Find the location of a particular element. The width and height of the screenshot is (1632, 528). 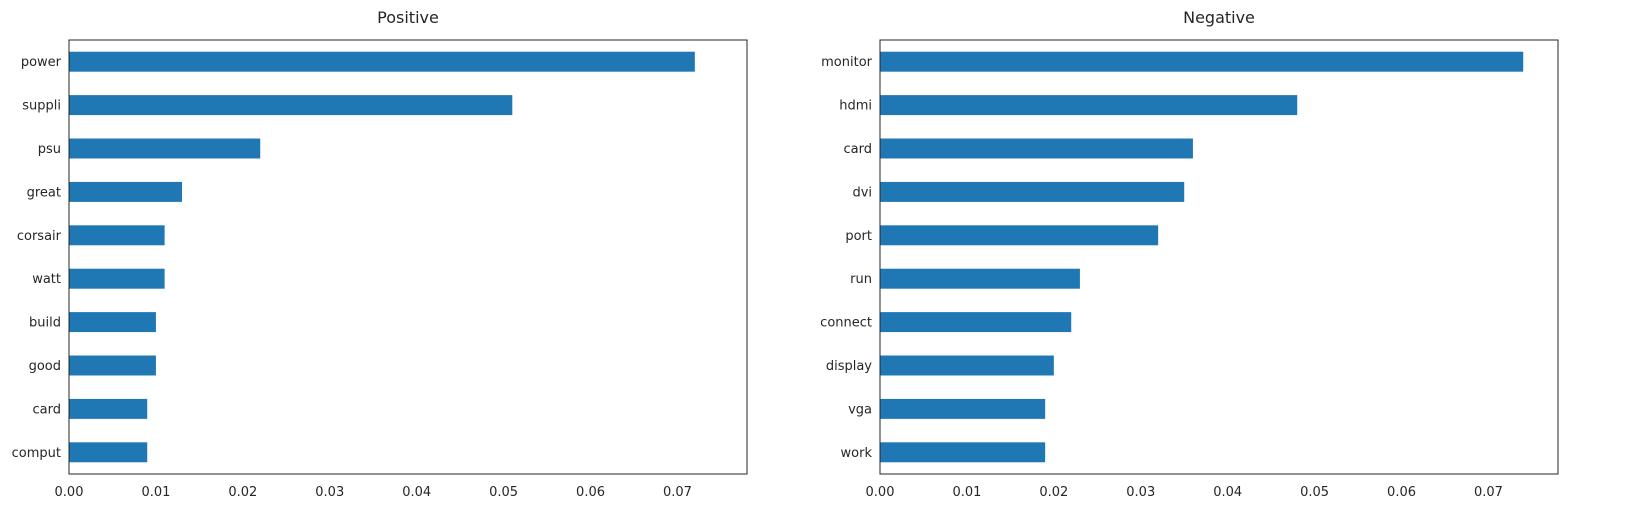

y-tick-label-positive-psu: psu is located at coordinates (49, 149).